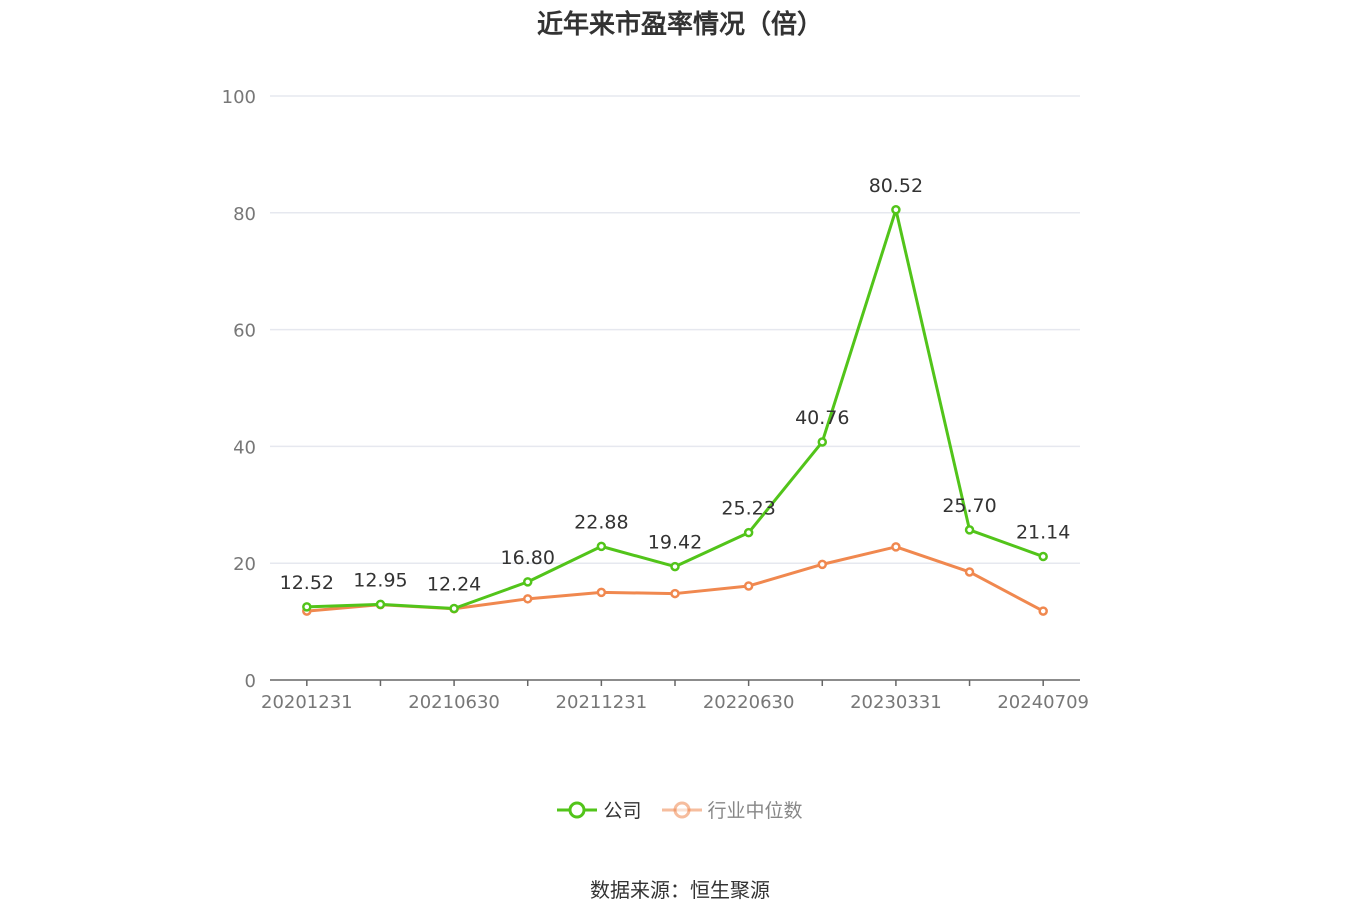 The width and height of the screenshot is (1360, 920). Describe the element at coordinates (680, 890) in the screenshot. I see `data-source: 数据来源：恒生聚源` at that location.